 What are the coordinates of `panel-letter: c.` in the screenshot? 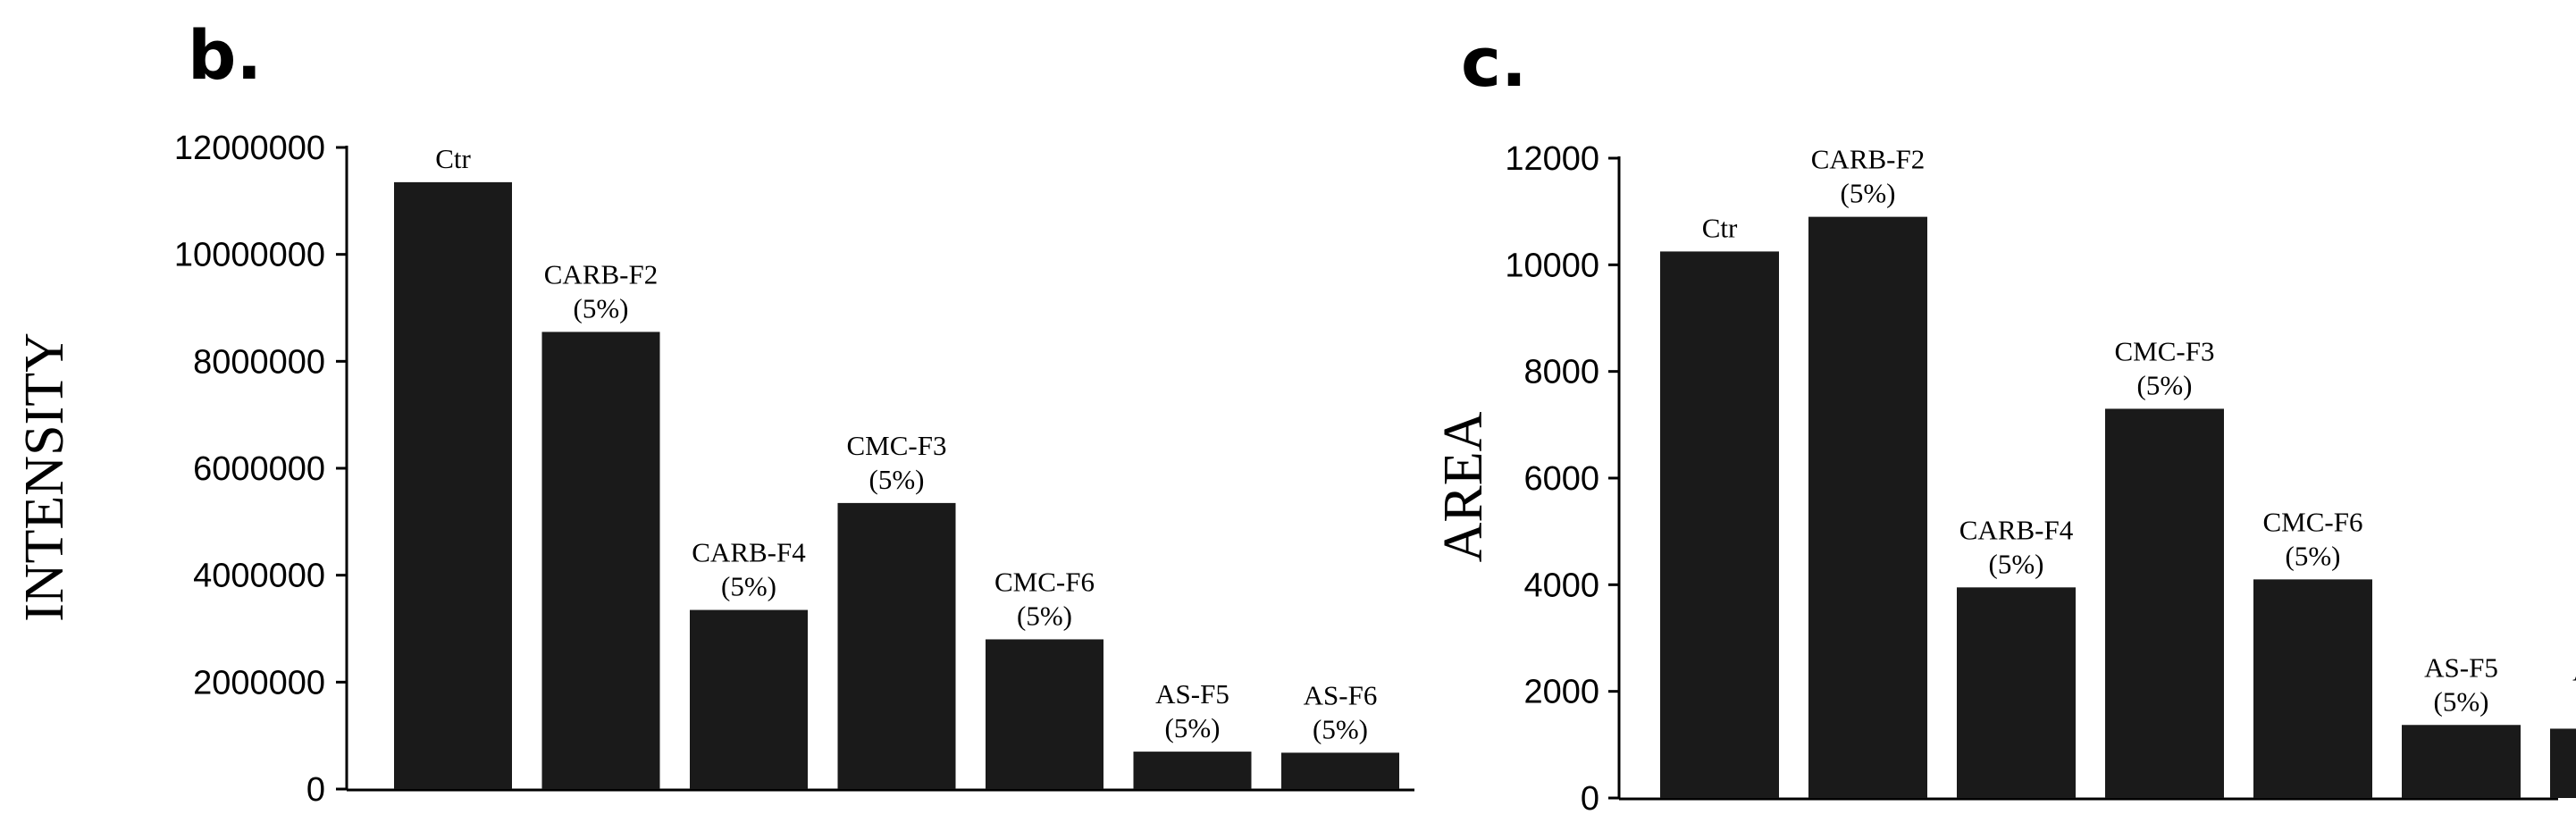 It's located at (1494, 62).